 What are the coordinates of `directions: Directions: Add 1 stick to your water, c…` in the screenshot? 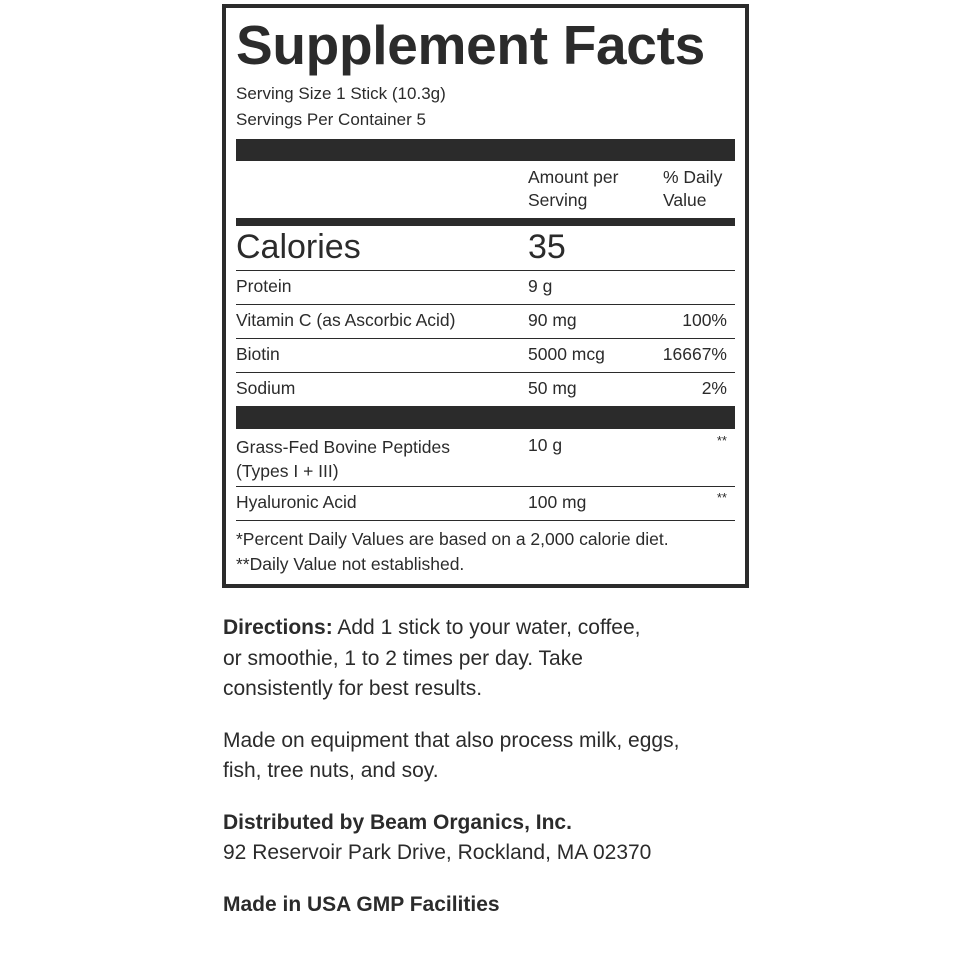 It's located at (438, 659).